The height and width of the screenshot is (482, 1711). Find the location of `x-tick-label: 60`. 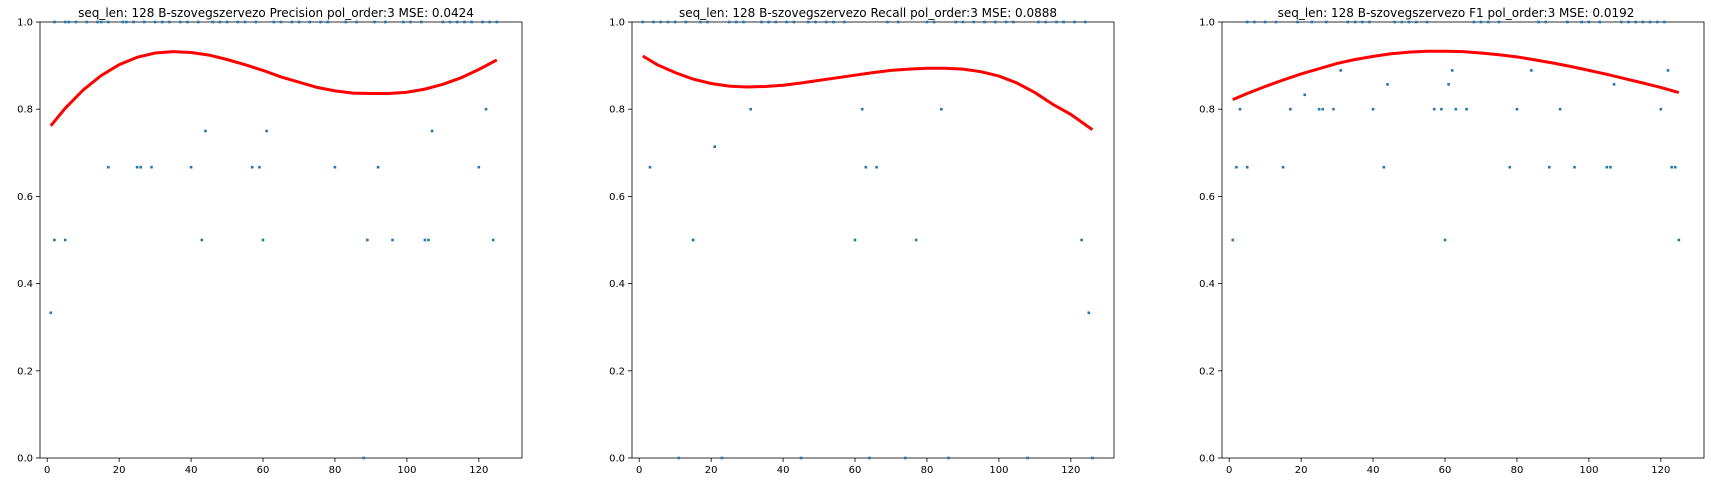

x-tick-label: 60 is located at coordinates (855, 470).